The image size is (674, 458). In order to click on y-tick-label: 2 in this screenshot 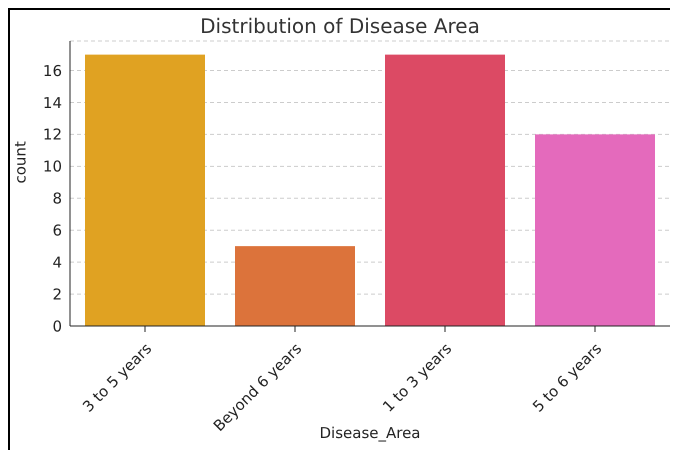, I will do `click(57, 294)`.